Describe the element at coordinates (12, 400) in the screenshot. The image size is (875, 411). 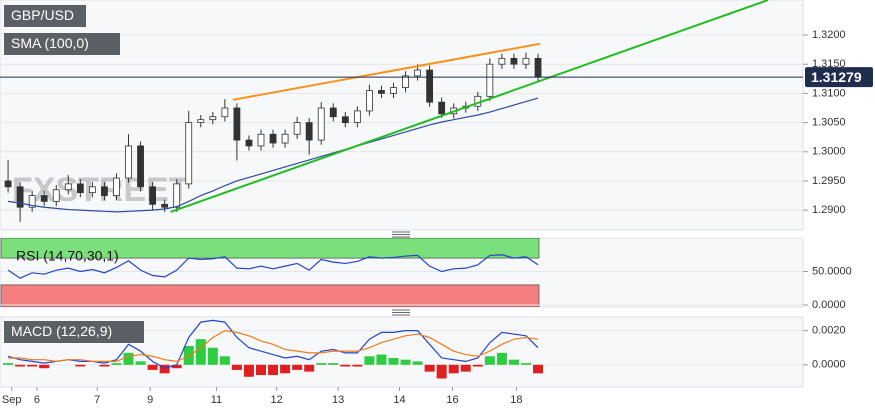
I see `x-tick-label: Sep` at that location.